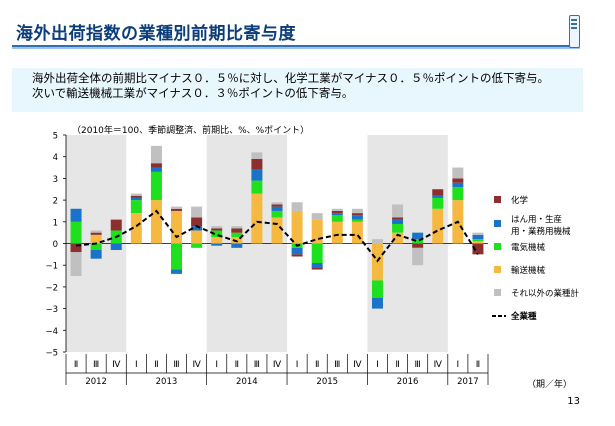 The image size is (615, 426). Describe the element at coordinates (327, 382) in the screenshot. I see `year-label: 2015` at that location.